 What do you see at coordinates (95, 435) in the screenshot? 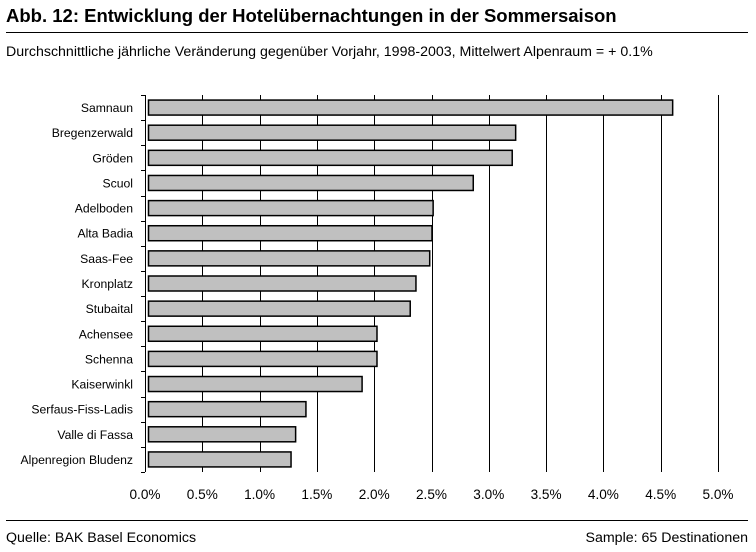
I see `category-label: Valle di Fassa` at bounding box center [95, 435].